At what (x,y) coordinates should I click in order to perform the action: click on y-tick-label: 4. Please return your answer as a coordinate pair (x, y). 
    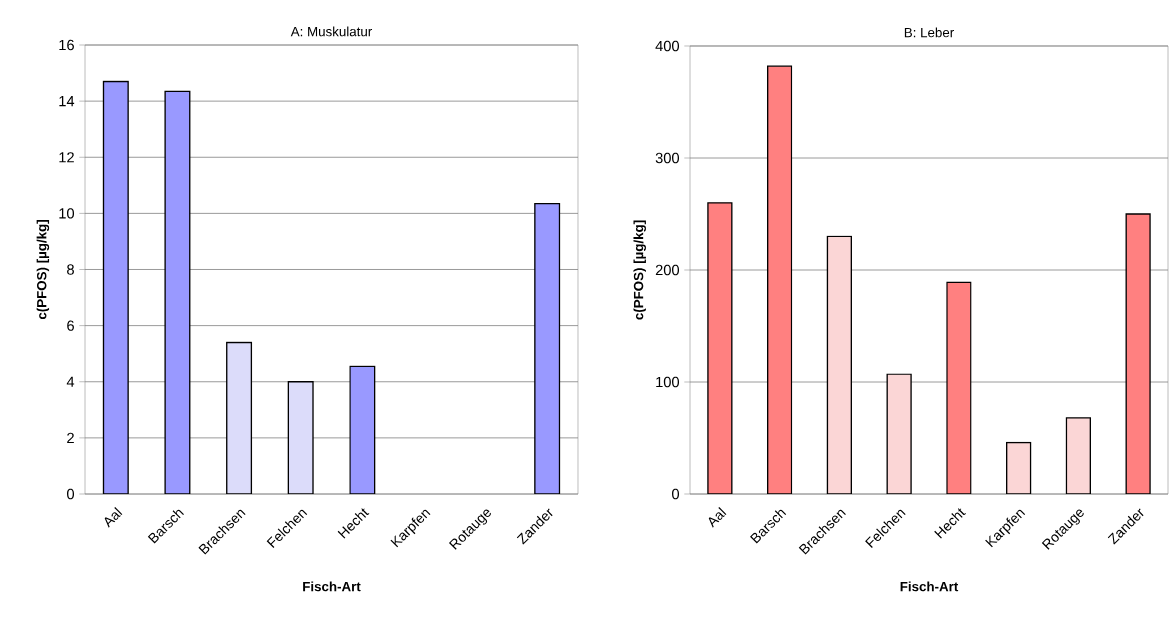
    Looking at the image, I should click on (70, 381).